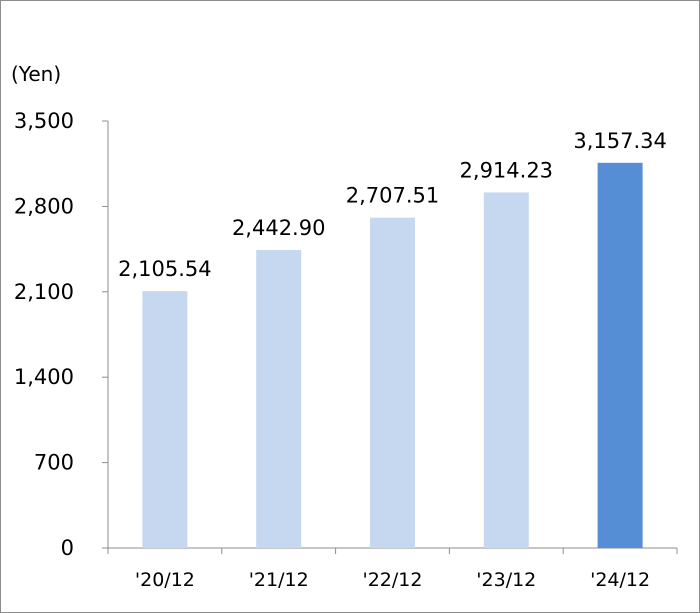 This screenshot has width=700, height=613. What do you see at coordinates (393, 580) in the screenshot?
I see `x-tick-label: '22/12` at bounding box center [393, 580].